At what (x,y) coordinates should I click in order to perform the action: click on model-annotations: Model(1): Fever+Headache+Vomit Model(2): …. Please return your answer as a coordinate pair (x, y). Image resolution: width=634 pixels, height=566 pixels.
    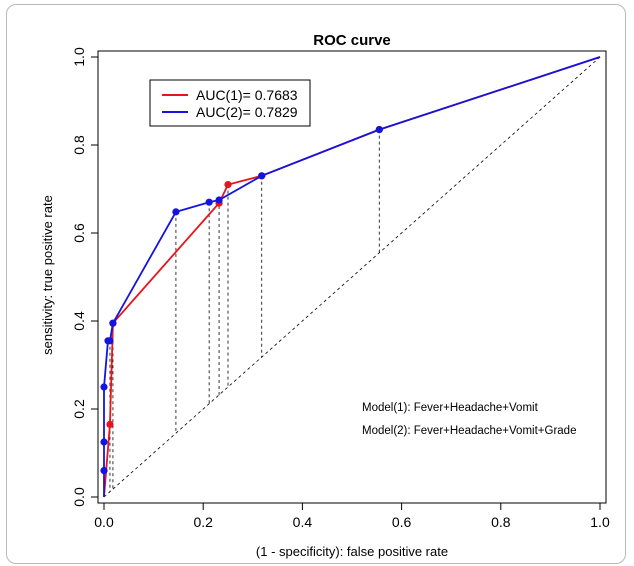
    Looking at the image, I should click on (469, 419).